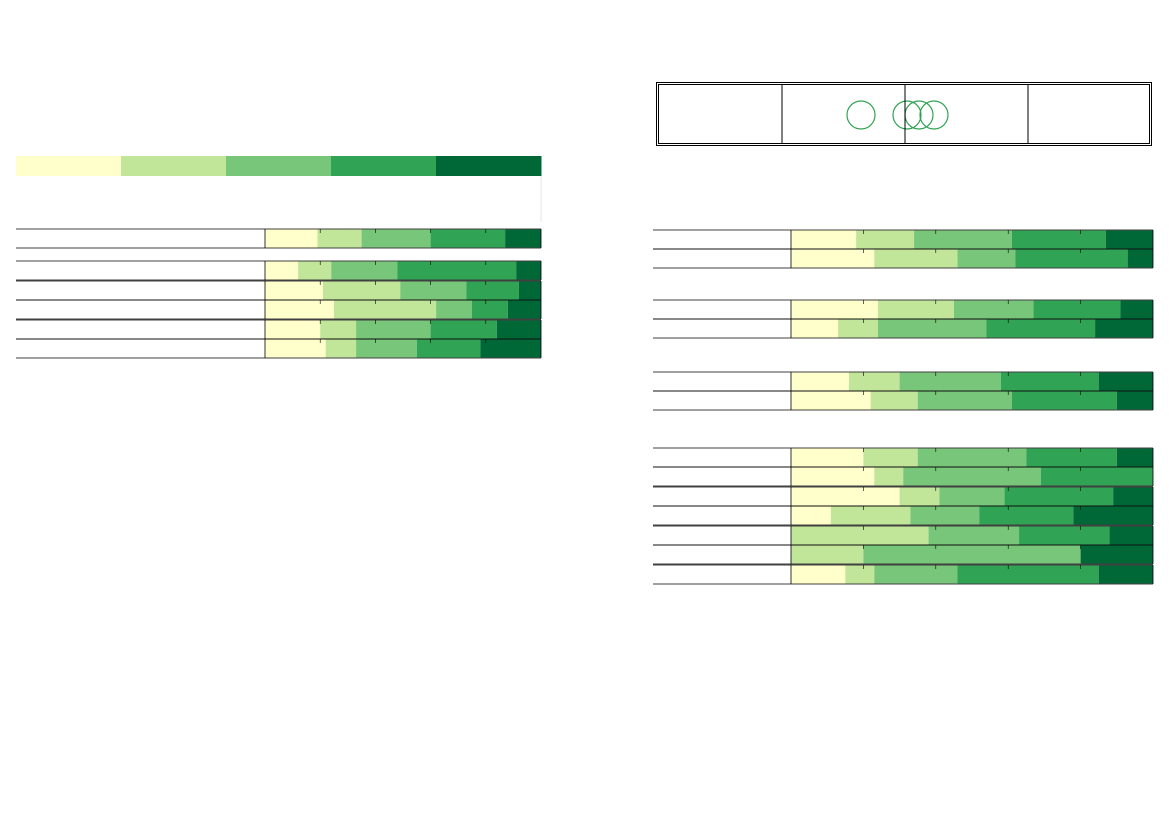 The image size is (1169, 826). I want to click on bar-segment-g2-r4-s4, so click(463, 329).